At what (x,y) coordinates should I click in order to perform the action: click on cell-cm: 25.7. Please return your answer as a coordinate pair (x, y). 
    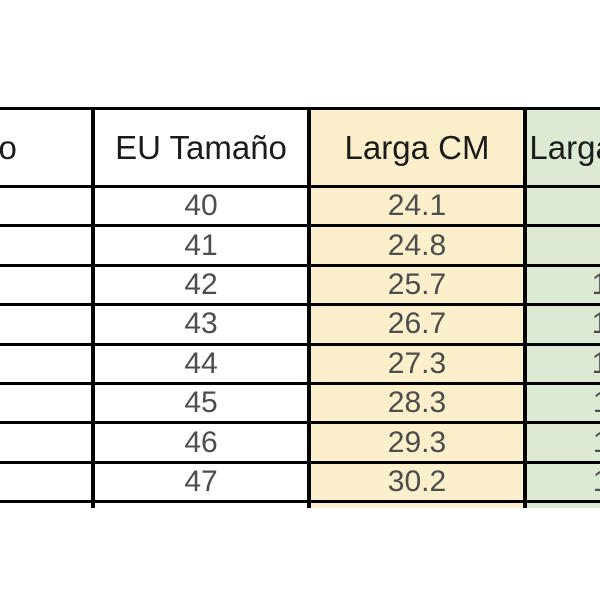
    Looking at the image, I should click on (417, 285).